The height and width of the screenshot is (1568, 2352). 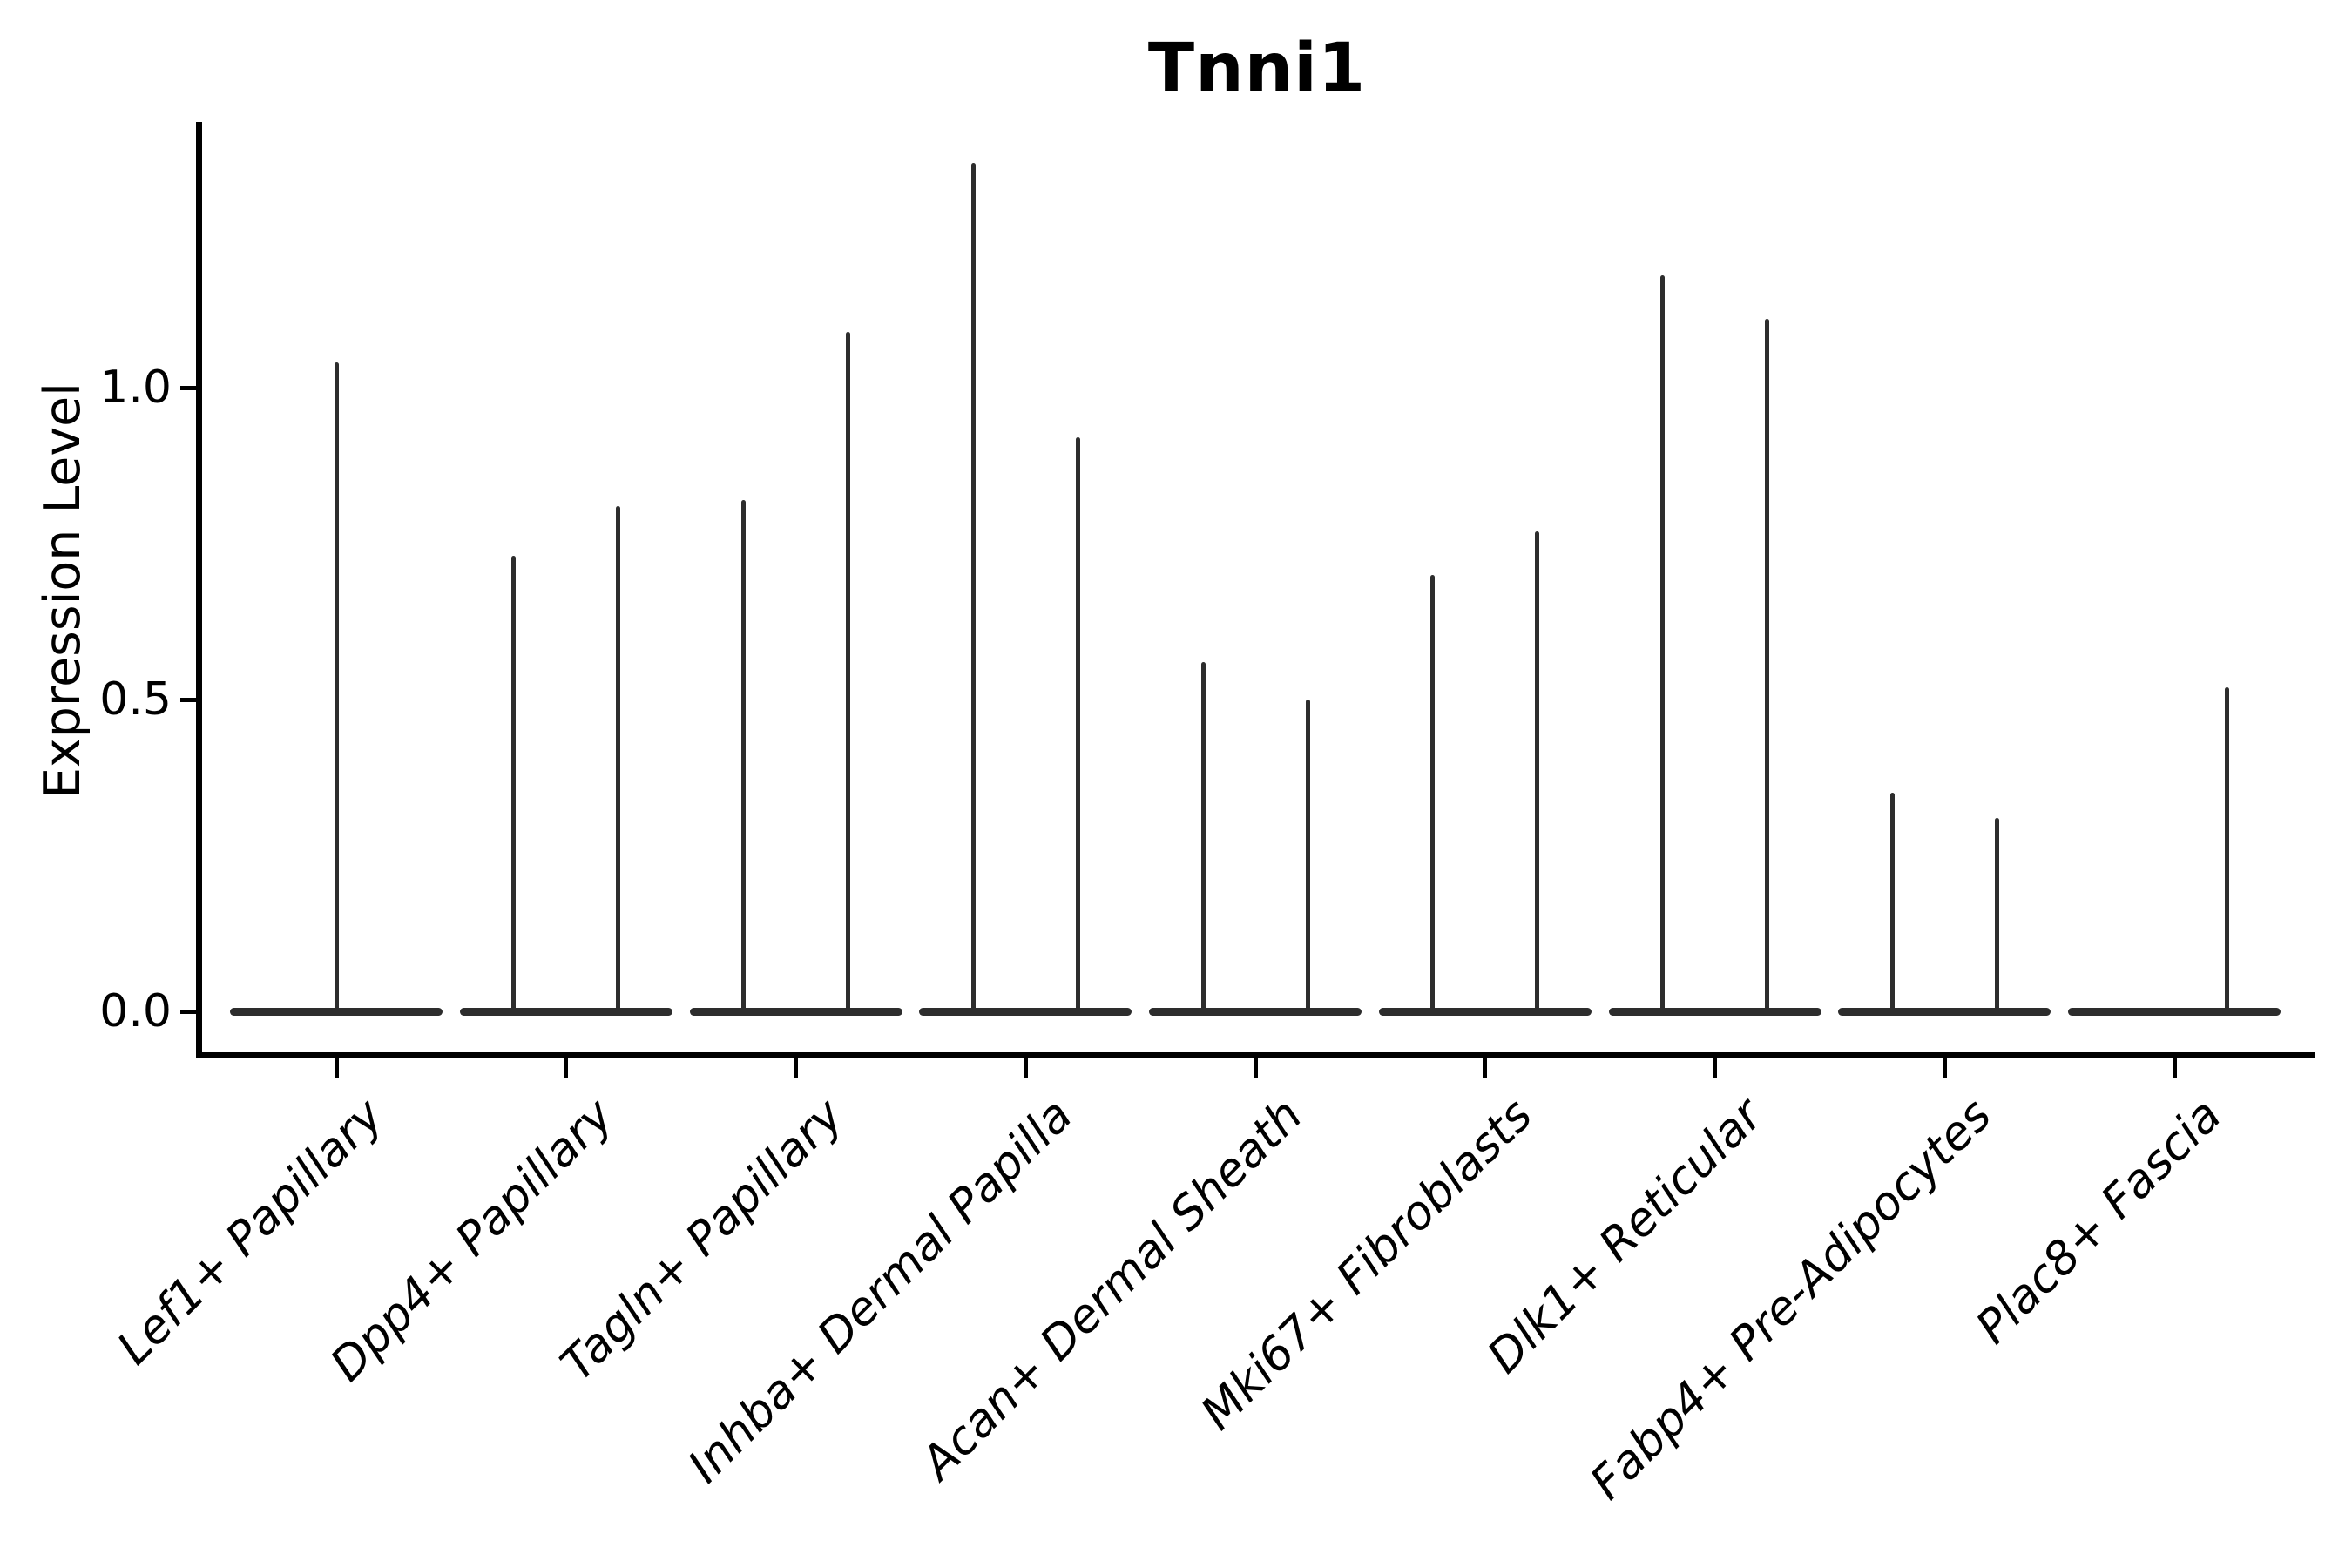 What do you see at coordinates (1792, 1300) in the screenshot?
I see `x-tick-label: Fabp4+ Pre-Adipocytes` at bounding box center [1792, 1300].